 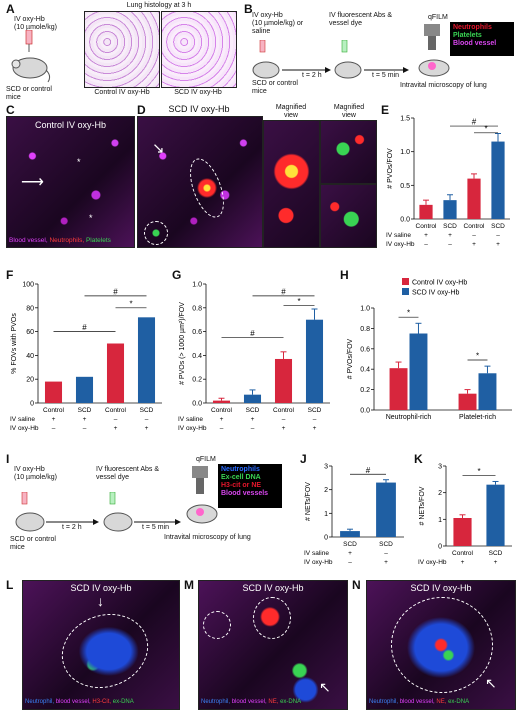 What do you see at coordinates (29, 93) in the screenshot?
I see `a-mice-text: SCD or control mice` at bounding box center [29, 93].